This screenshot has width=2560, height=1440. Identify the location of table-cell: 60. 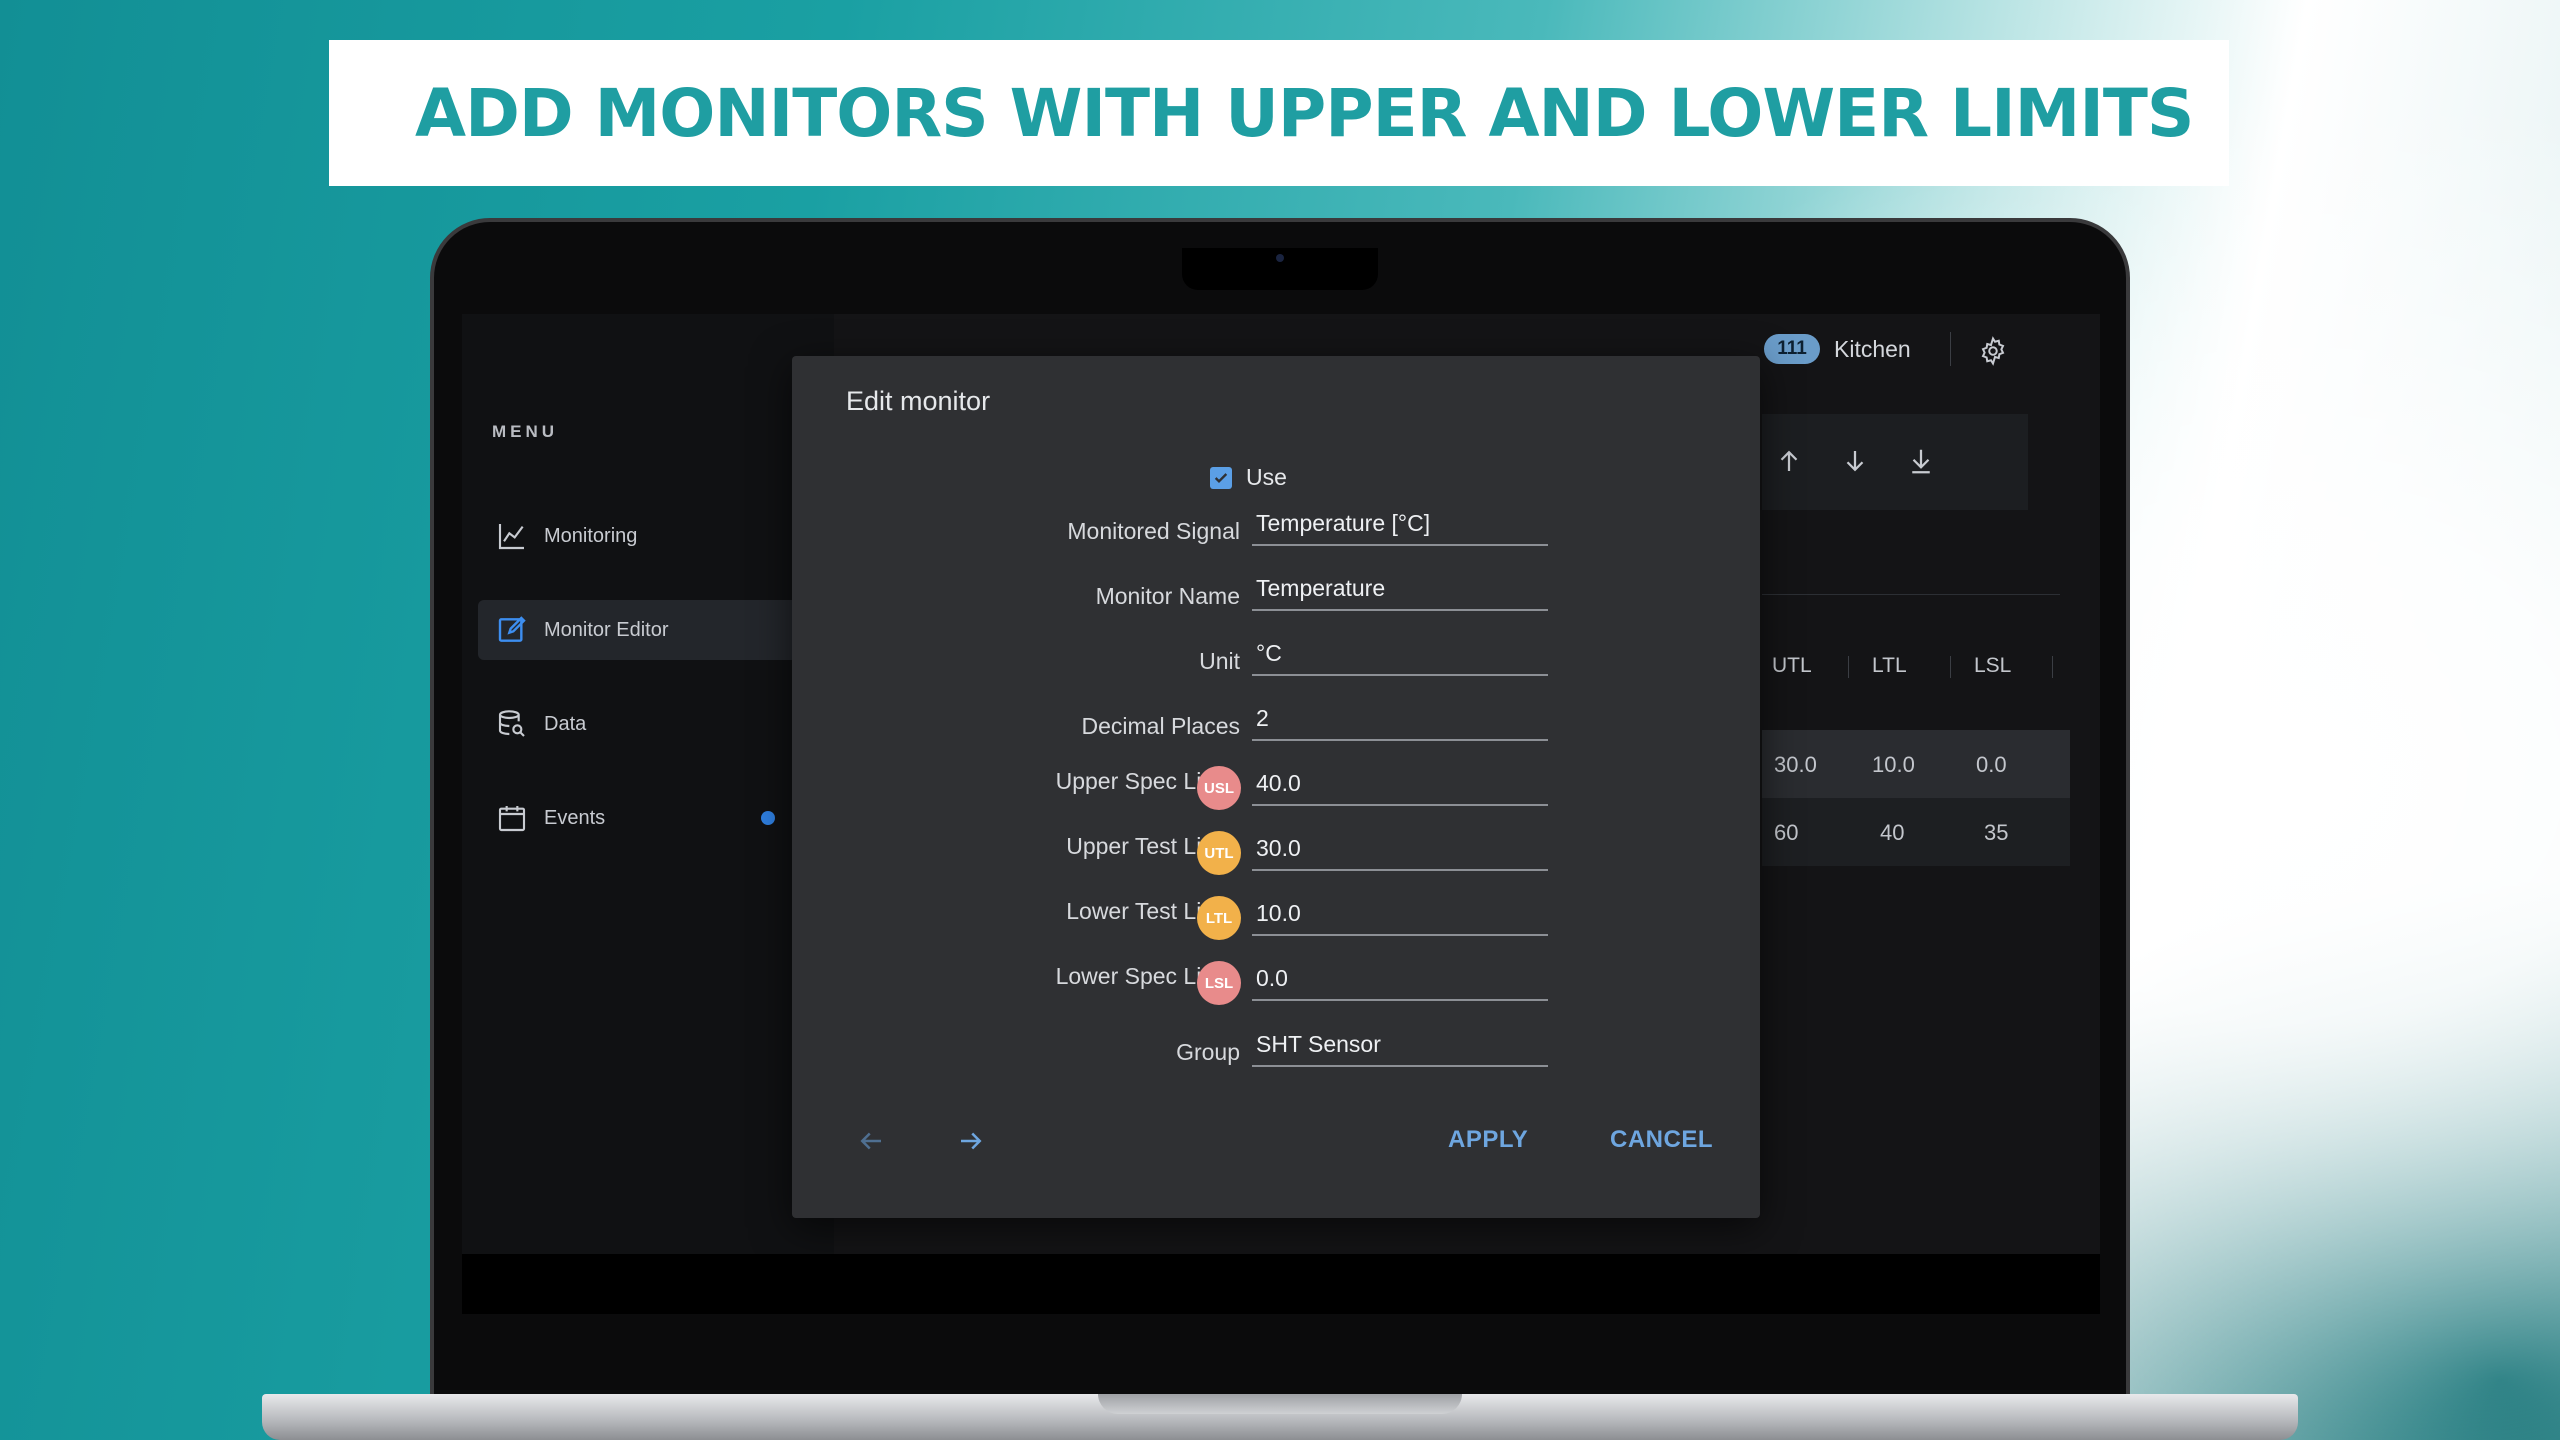
(1786, 832).